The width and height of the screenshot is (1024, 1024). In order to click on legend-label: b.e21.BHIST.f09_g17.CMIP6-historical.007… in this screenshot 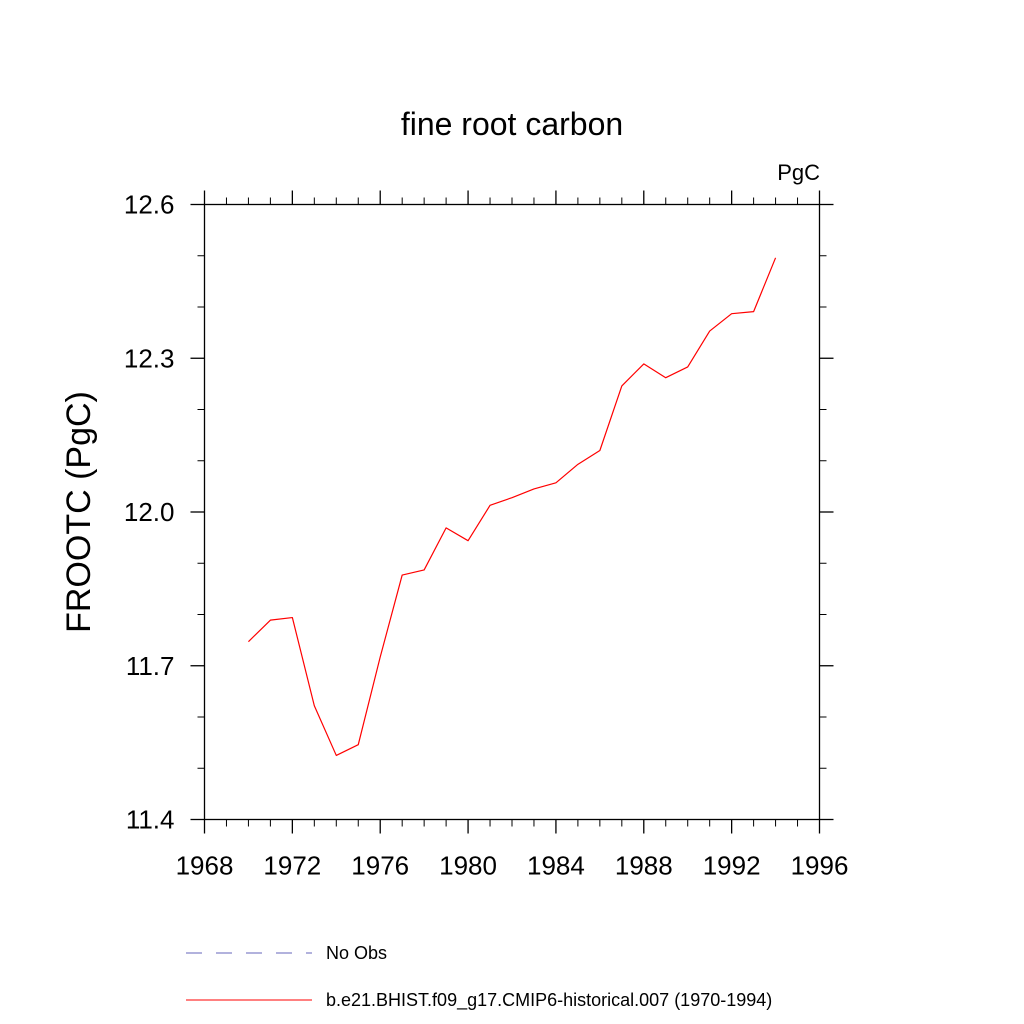, I will do `click(549, 1000)`.